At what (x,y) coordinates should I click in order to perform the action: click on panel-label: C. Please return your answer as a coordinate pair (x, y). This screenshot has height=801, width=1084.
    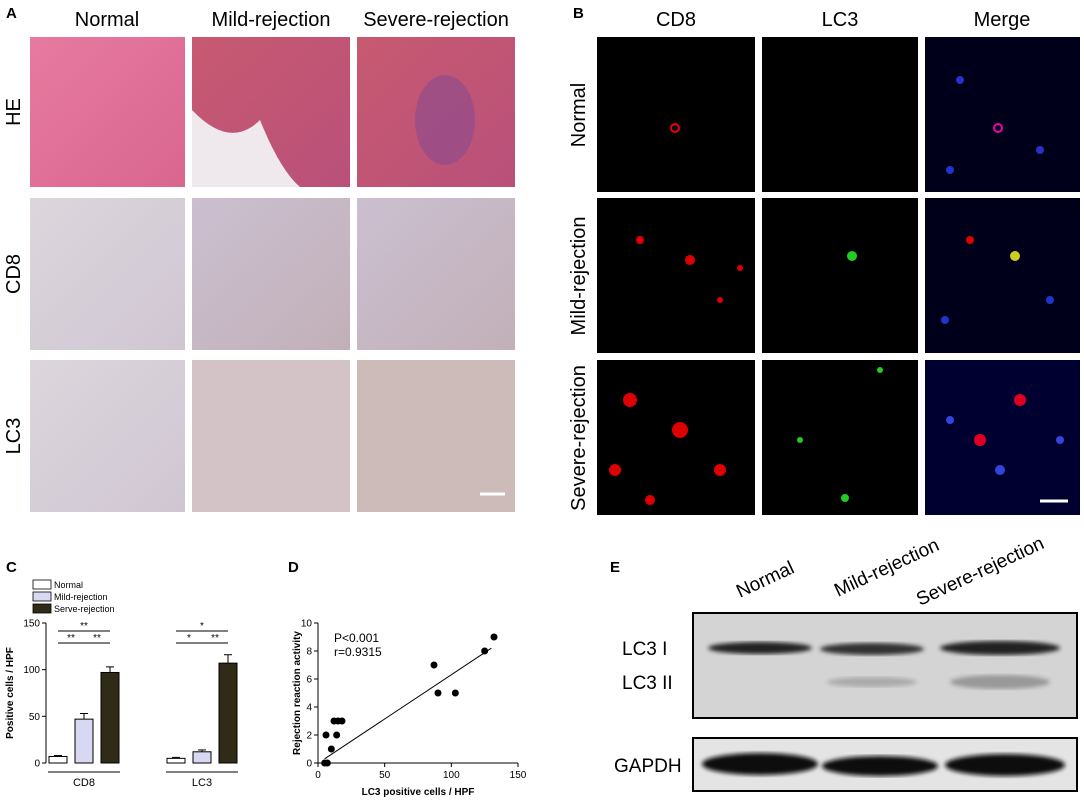
    Looking at the image, I should click on (11, 567).